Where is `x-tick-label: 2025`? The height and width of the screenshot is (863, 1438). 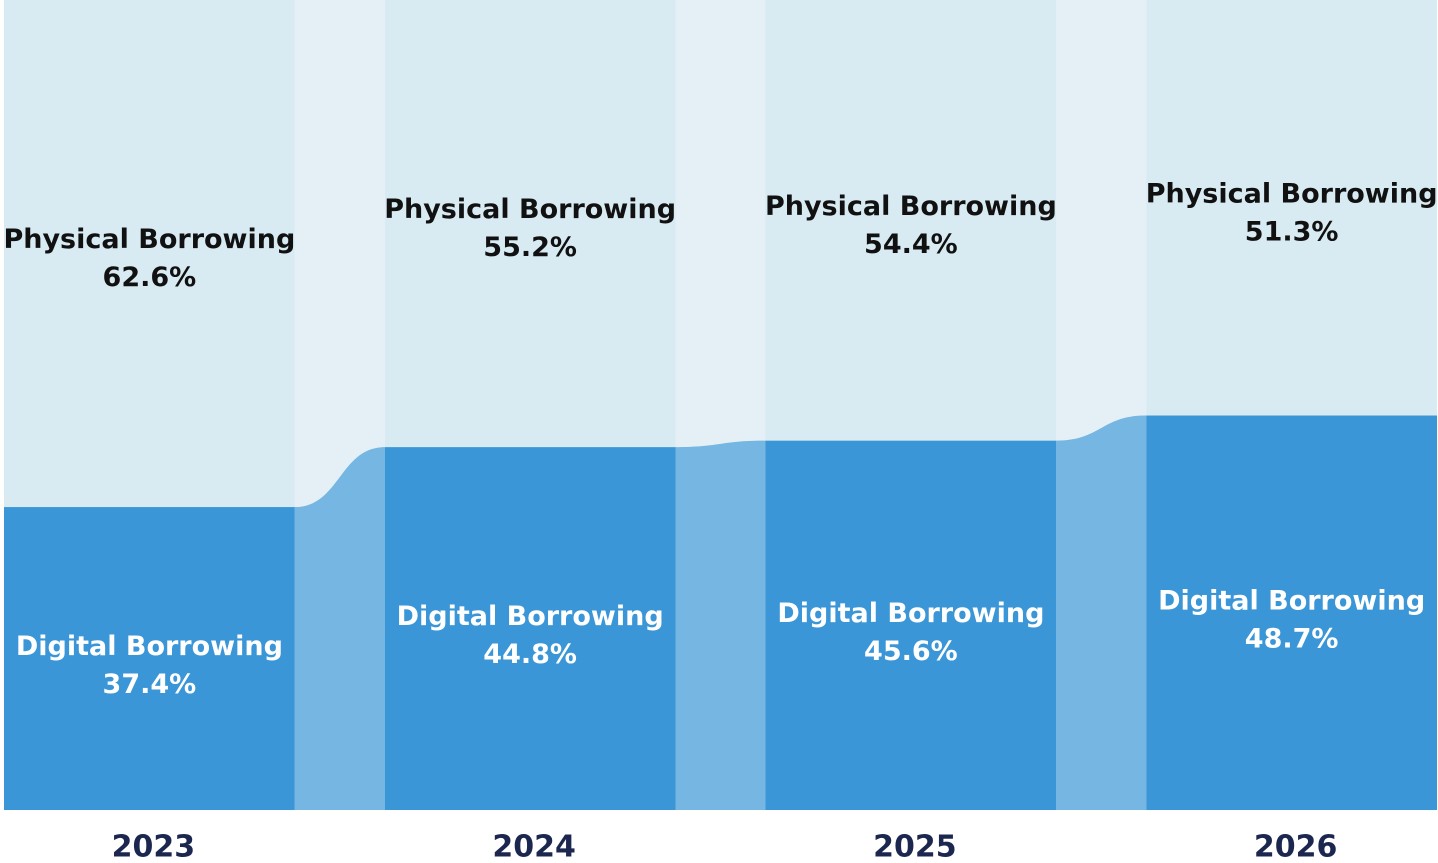
x-tick-label: 2025 is located at coordinates (915, 846).